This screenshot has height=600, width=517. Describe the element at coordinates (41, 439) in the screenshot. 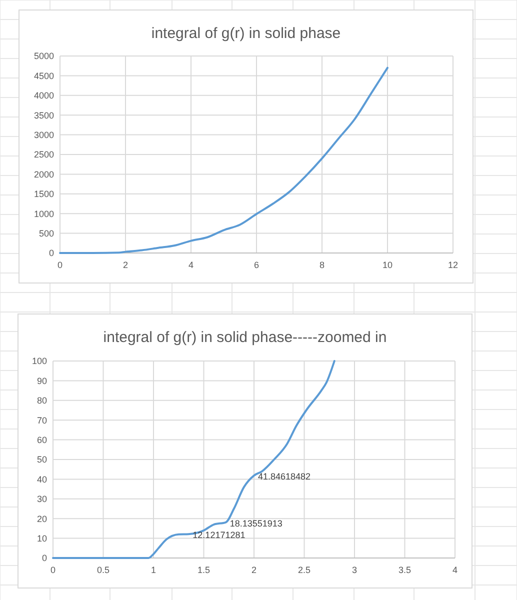

I see `y-tick-label: 60` at that location.